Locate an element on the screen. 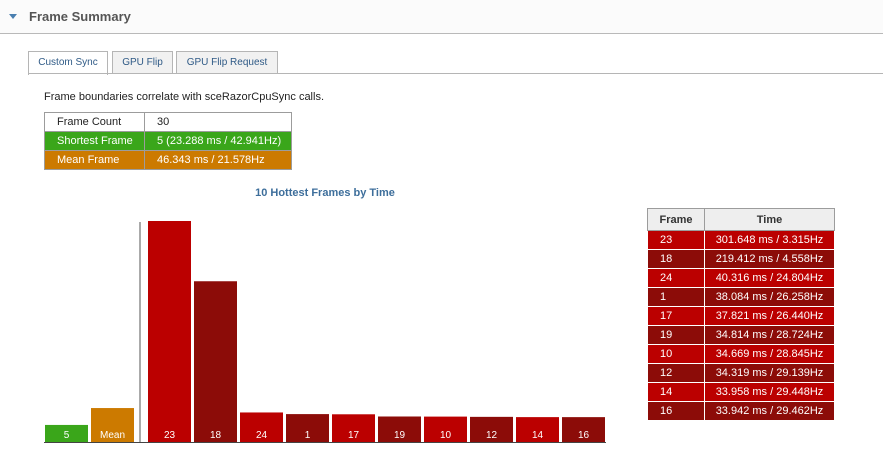  table-row: Frame Count 30 is located at coordinates (168, 122).